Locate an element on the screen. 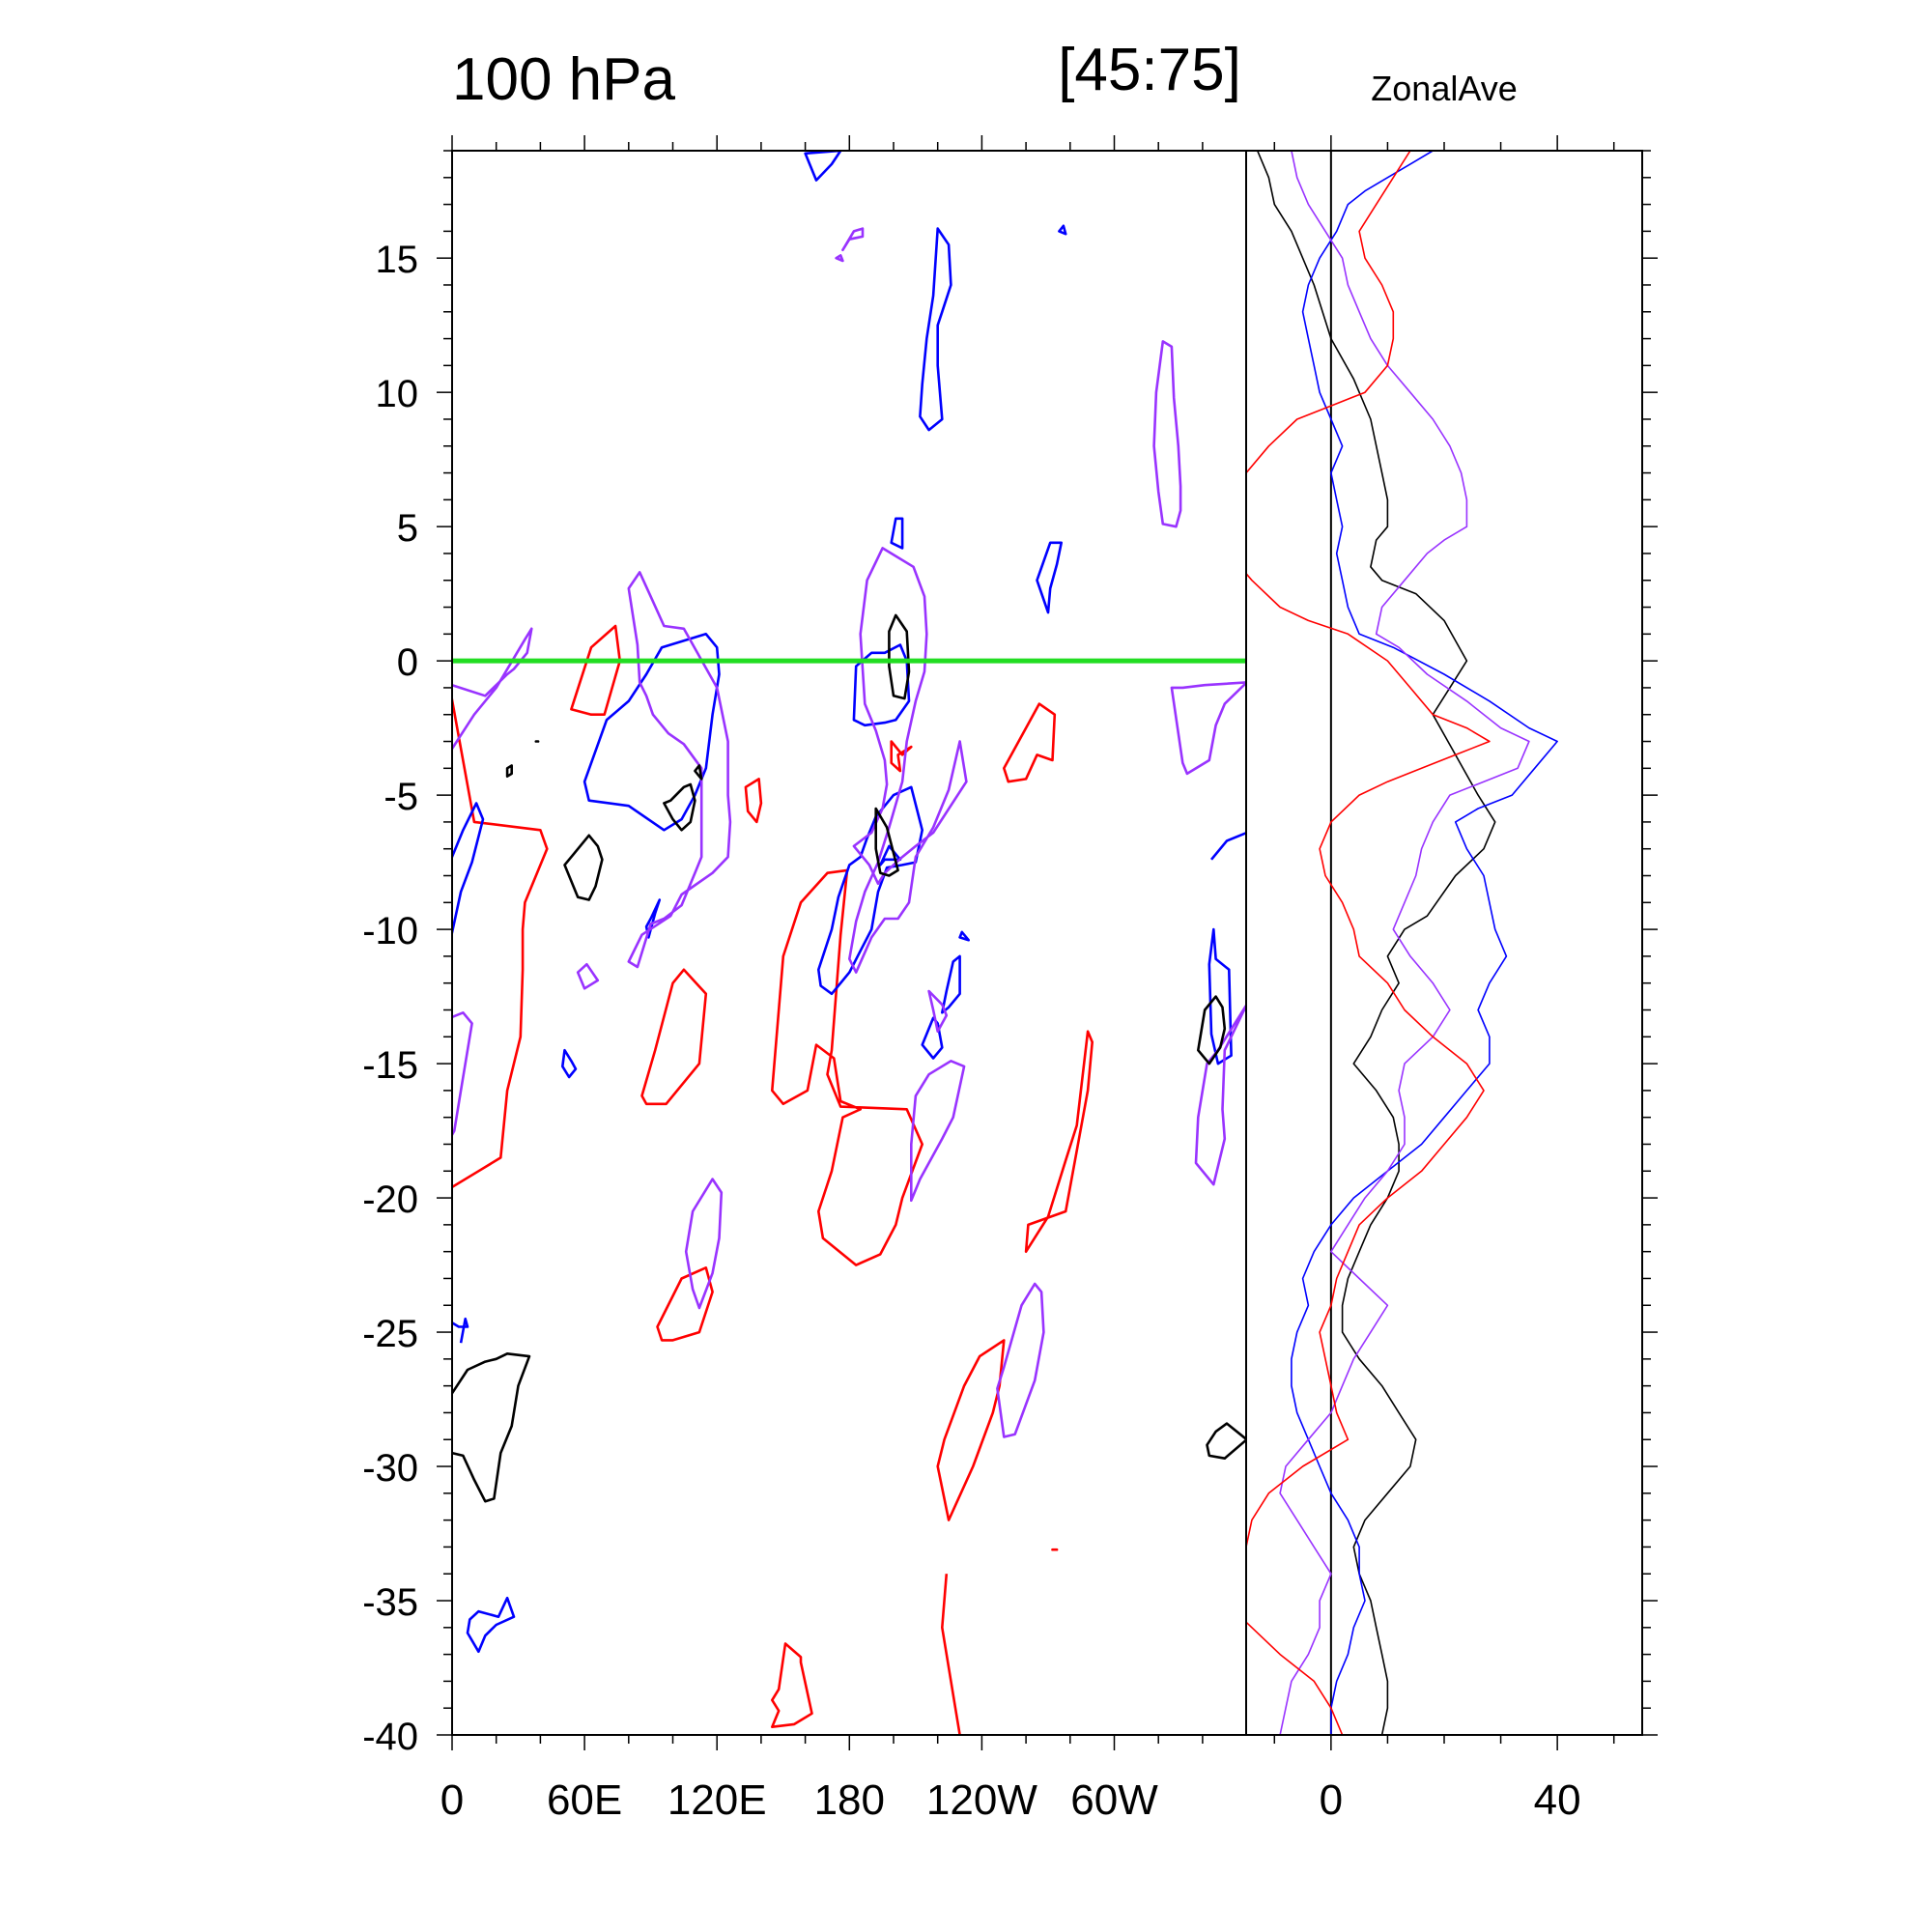  y-tick-label: -30 is located at coordinates (390, 1468).